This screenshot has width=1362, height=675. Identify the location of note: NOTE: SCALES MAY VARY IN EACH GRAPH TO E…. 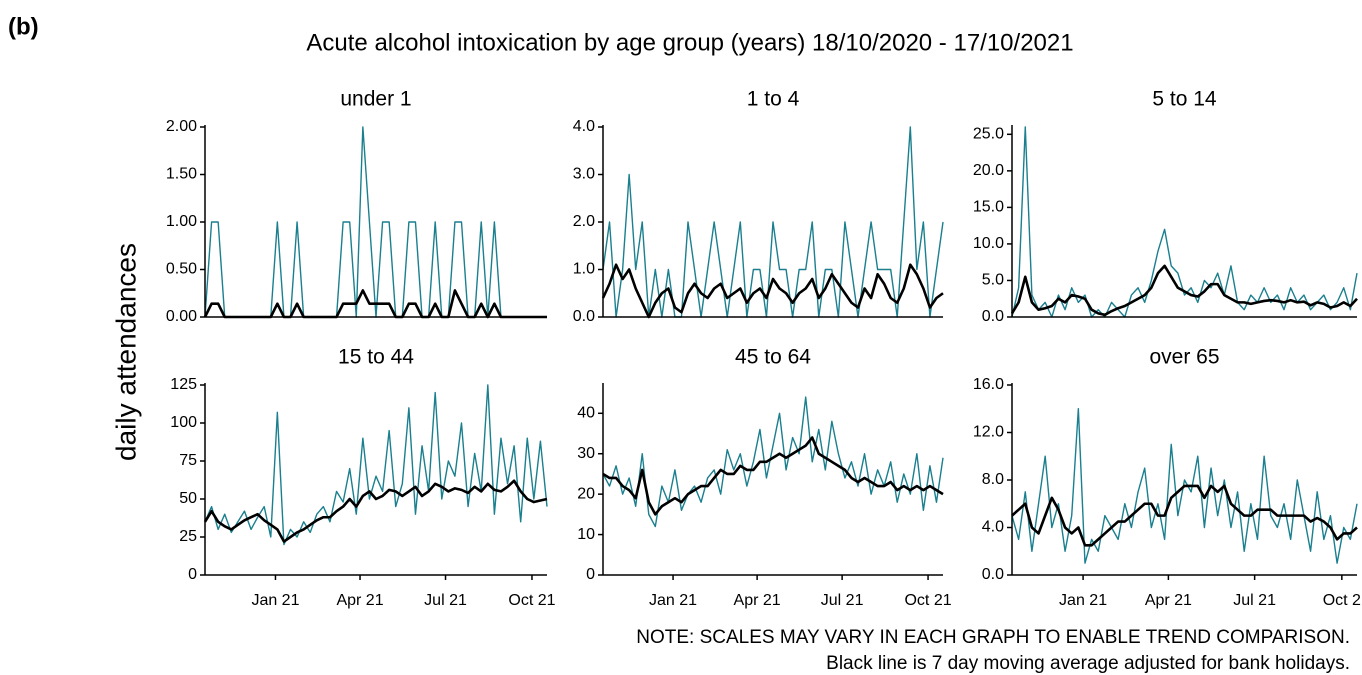
(993, 637).